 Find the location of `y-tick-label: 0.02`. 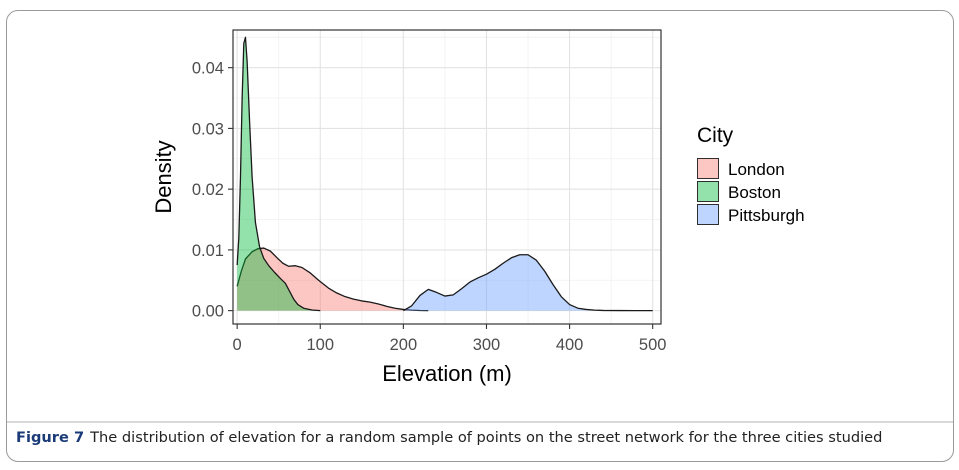

y-tick-label: 0.02 is located at coordinates (208, 190).